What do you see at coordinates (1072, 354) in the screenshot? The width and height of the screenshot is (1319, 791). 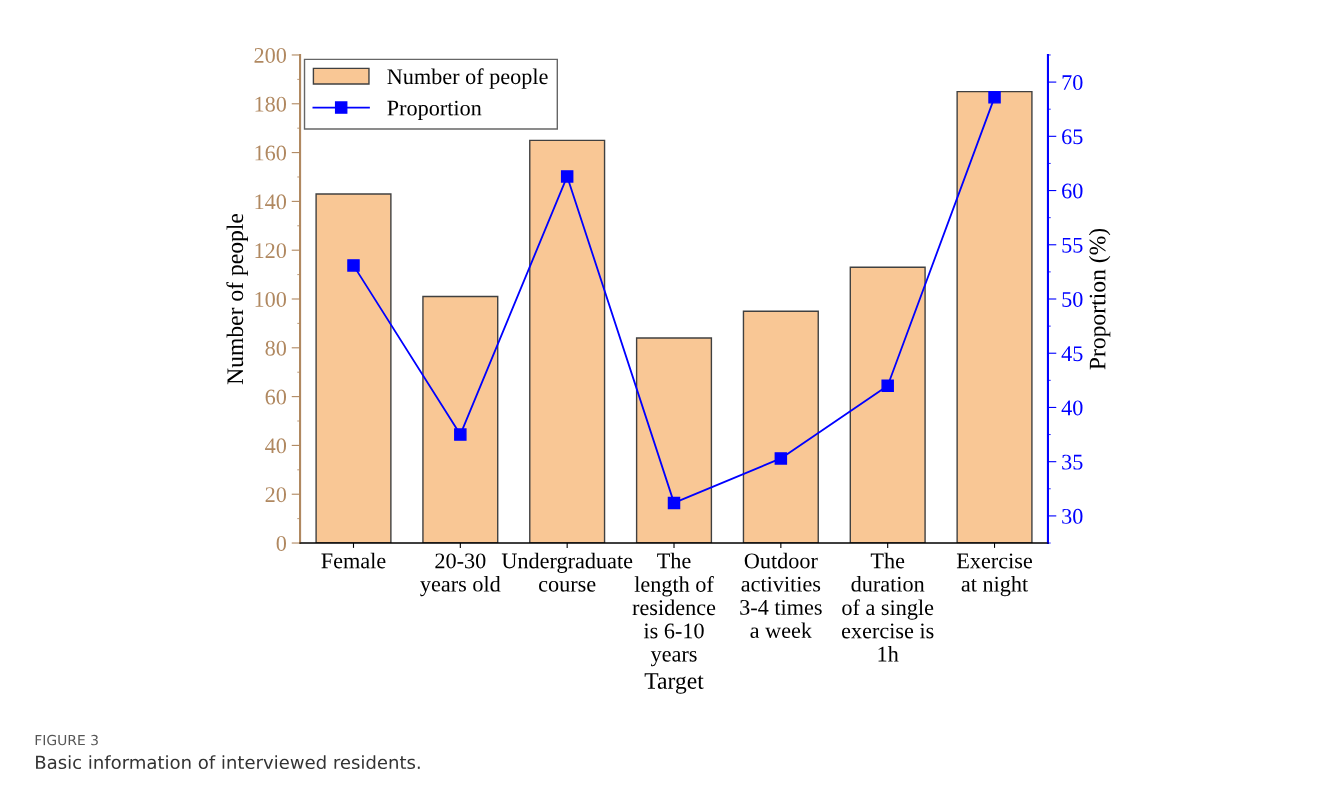 I see `y2-tick-label: 45` at bounding box center [1072, 354].